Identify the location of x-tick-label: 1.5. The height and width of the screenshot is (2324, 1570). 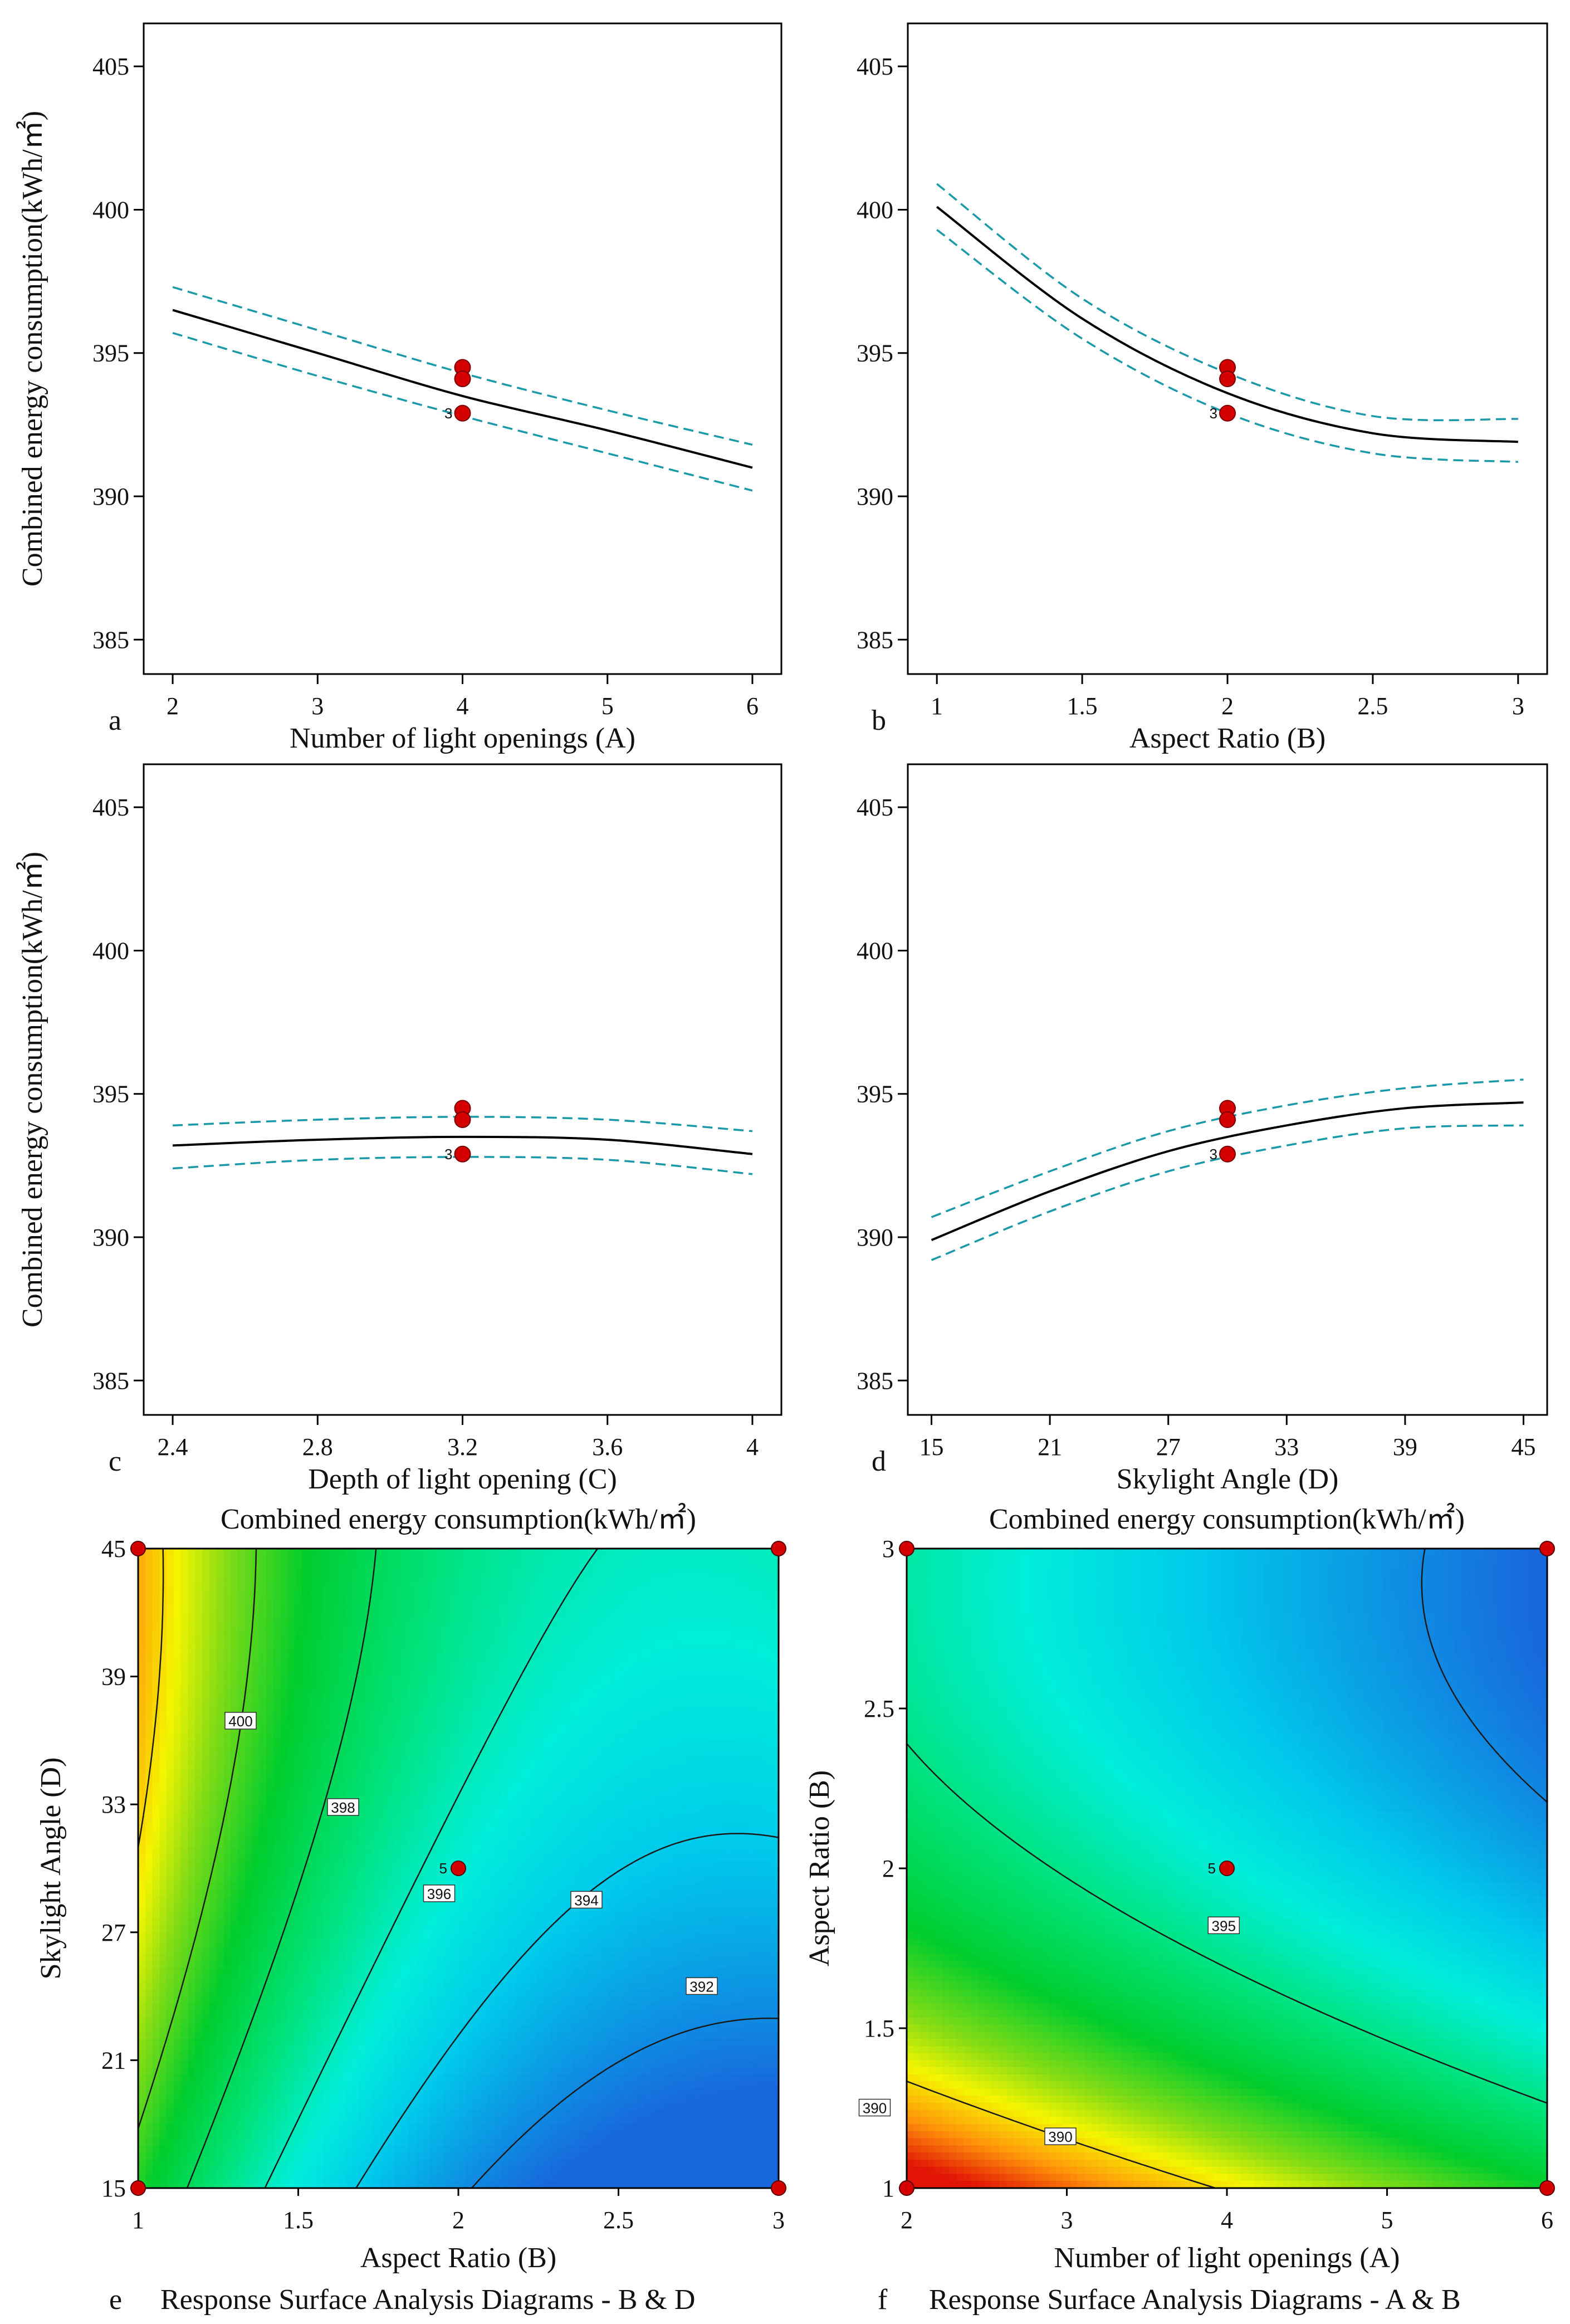
(1082, 706).